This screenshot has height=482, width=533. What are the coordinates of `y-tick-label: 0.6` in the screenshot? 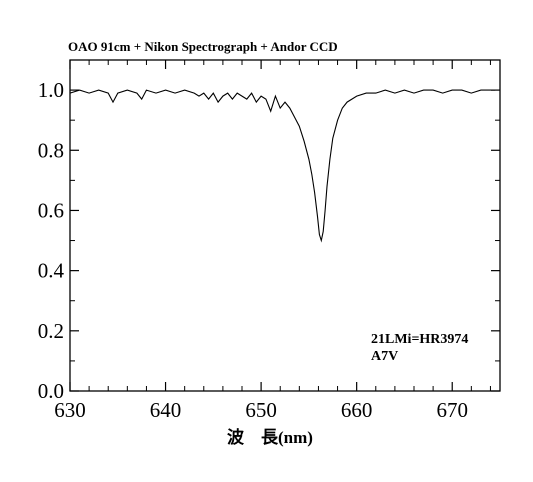 It's located at (51, 210).